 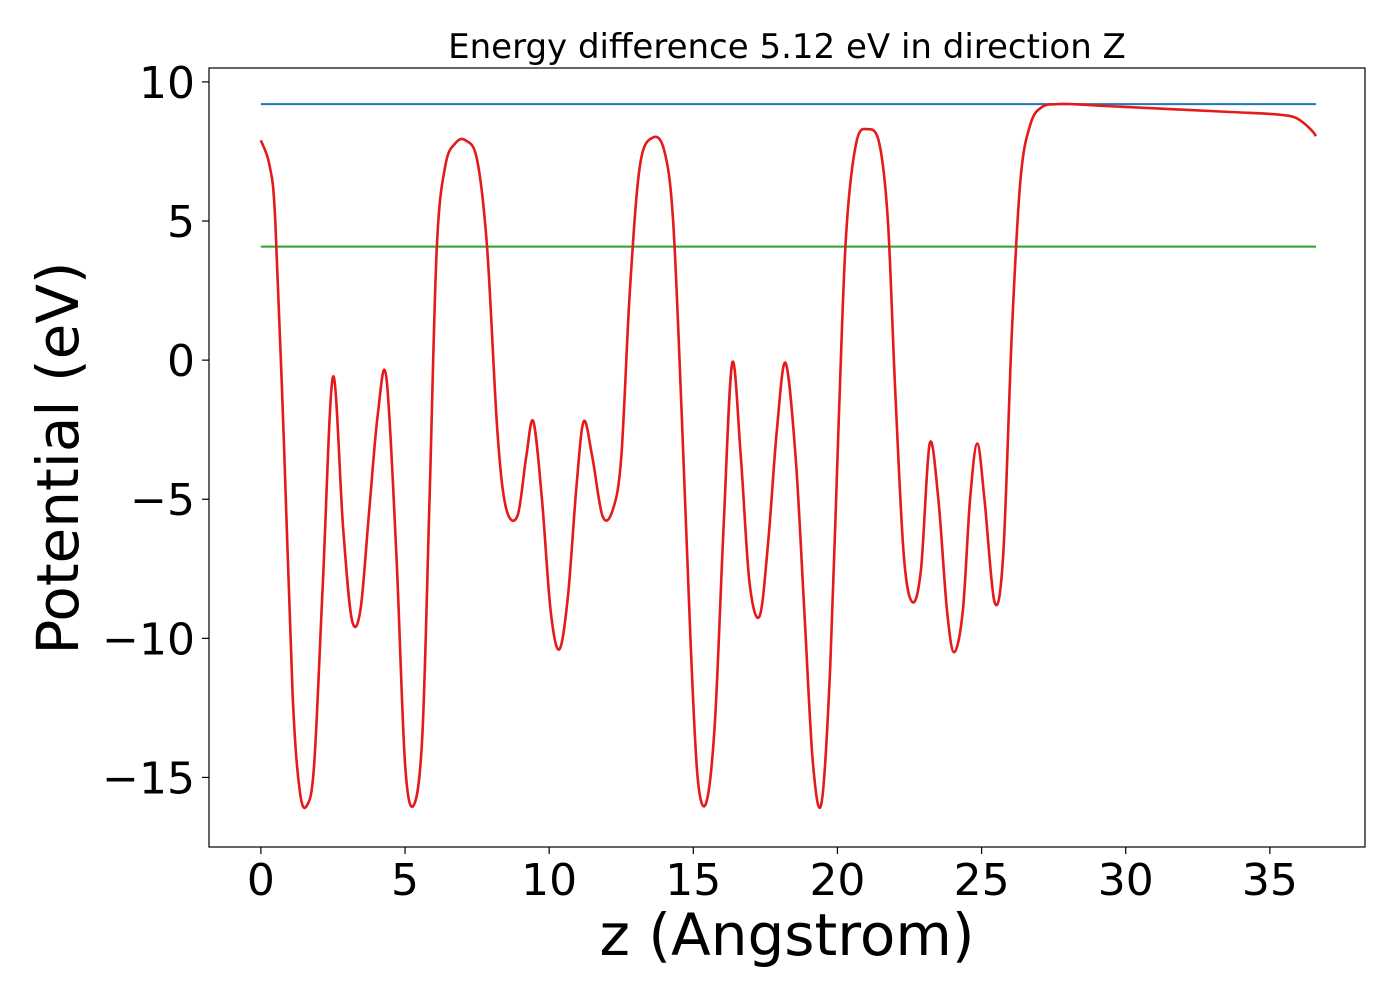 What do you see at coordinates (405, 880) in the screenshot?
I see `x-tick-label: 5` at bounding box center [405, 880].